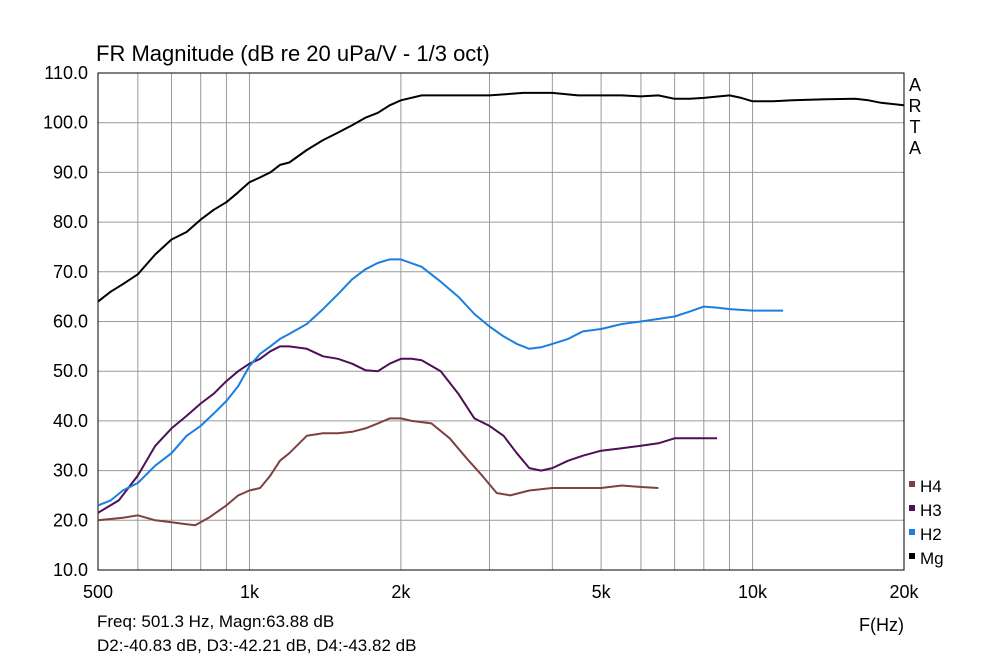 This screenshot has width=1000, height=666. What do you see at coordinates (915, 127) in the screenshot?
I see `watermark-letter: T` at bounding box center [915, 127].